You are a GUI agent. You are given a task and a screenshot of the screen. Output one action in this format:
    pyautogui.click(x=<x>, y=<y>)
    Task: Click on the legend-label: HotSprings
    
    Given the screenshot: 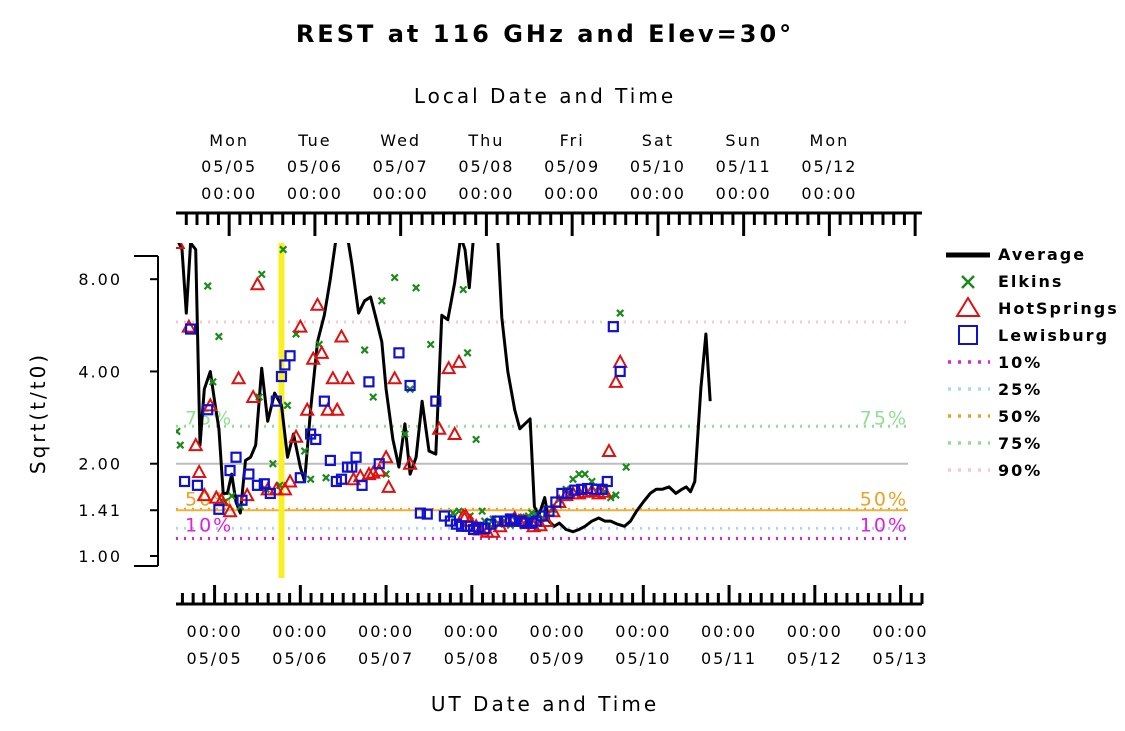 What is the action you would take?
    pyautogui.click(x=1058, y=308)
    